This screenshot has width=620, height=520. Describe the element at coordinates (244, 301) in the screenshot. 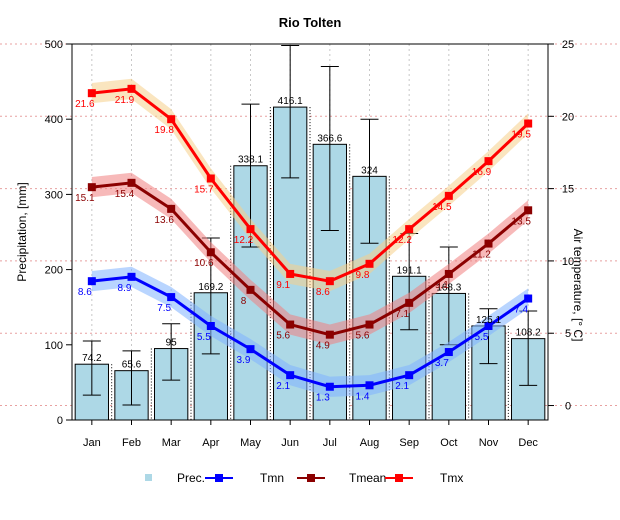

I see `temp-value-label-tmean: 8` at that location.